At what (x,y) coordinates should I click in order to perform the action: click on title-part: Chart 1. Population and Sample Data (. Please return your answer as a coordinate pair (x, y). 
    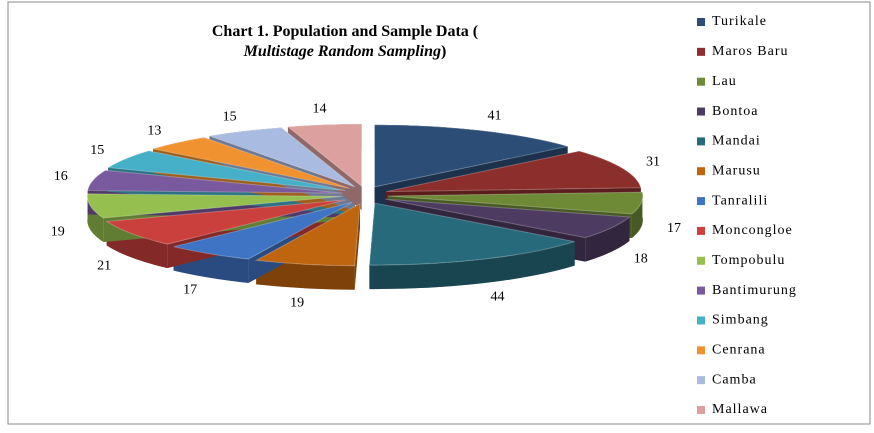
    Looking at the image, I should click on (345, 31).